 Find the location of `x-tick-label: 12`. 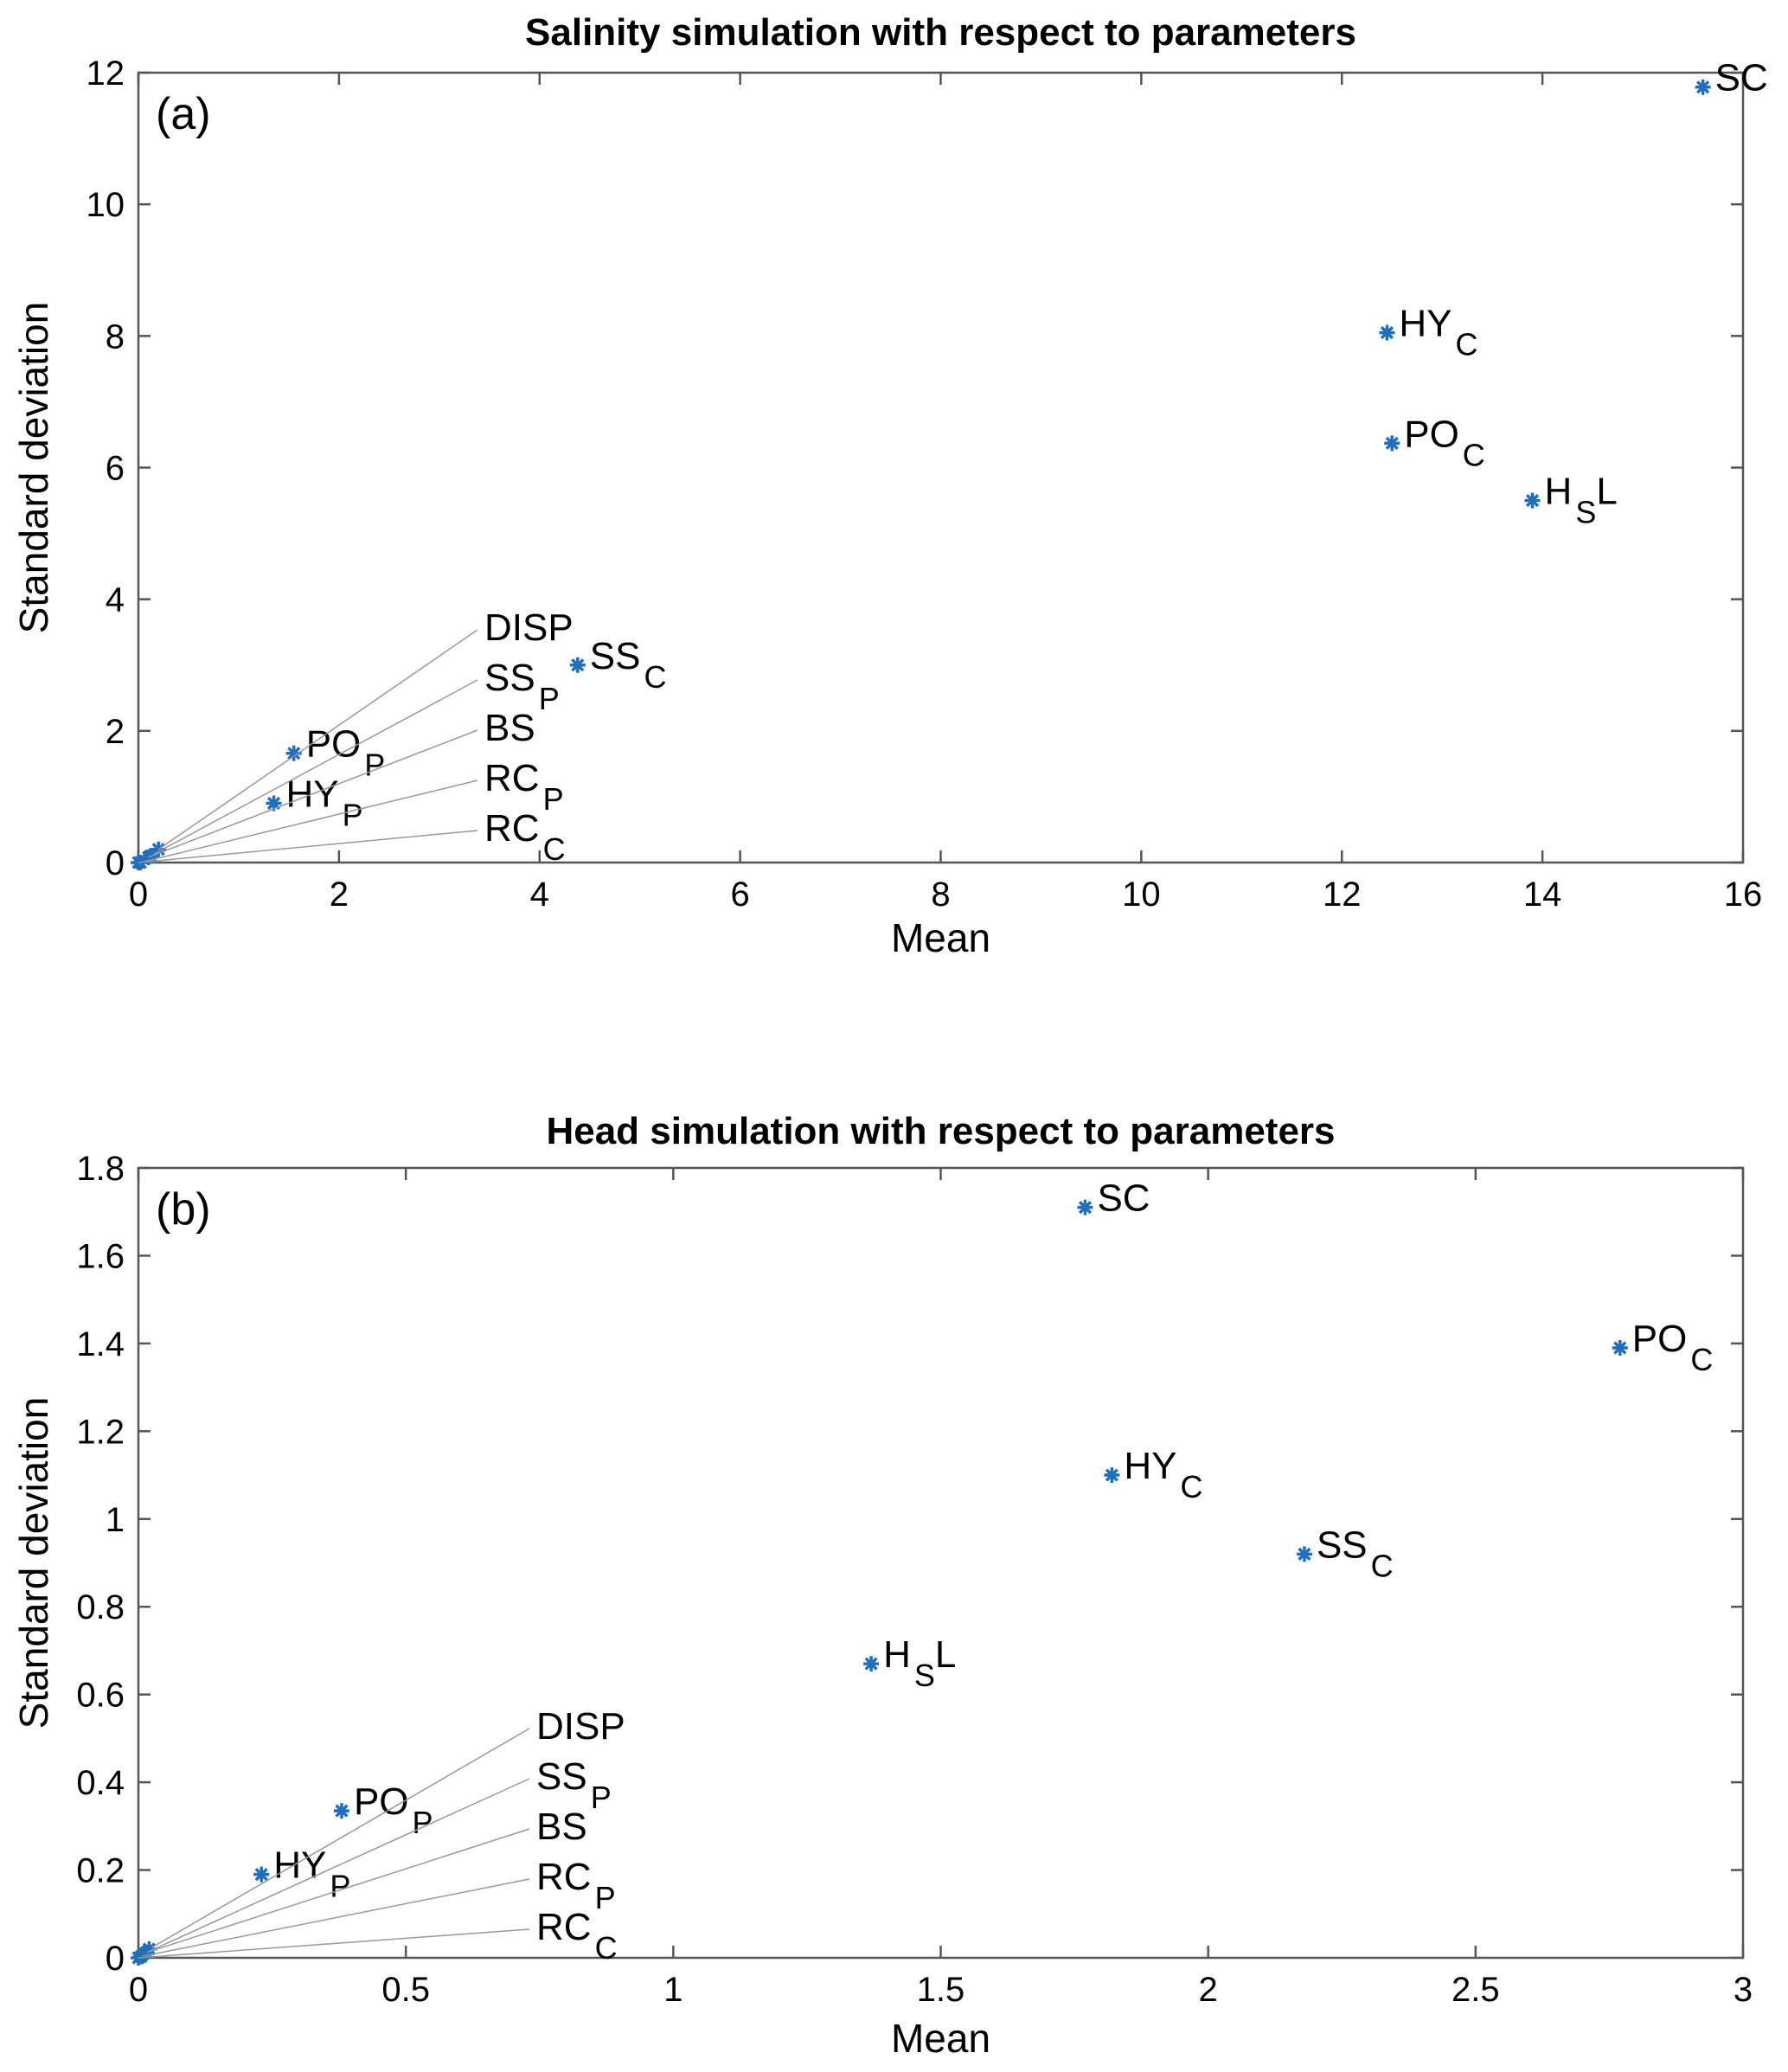

x-tick-label: 12 is located at coordinates (1342, 895).